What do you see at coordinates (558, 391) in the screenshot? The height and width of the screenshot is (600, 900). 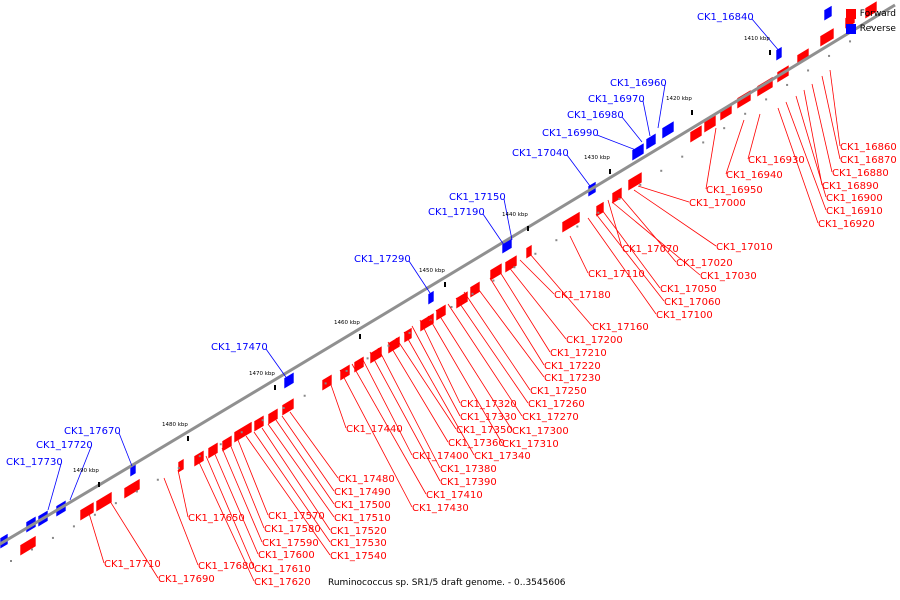 I see `forward-gene-label: CK1_17250` at bounding box center [558, 391].